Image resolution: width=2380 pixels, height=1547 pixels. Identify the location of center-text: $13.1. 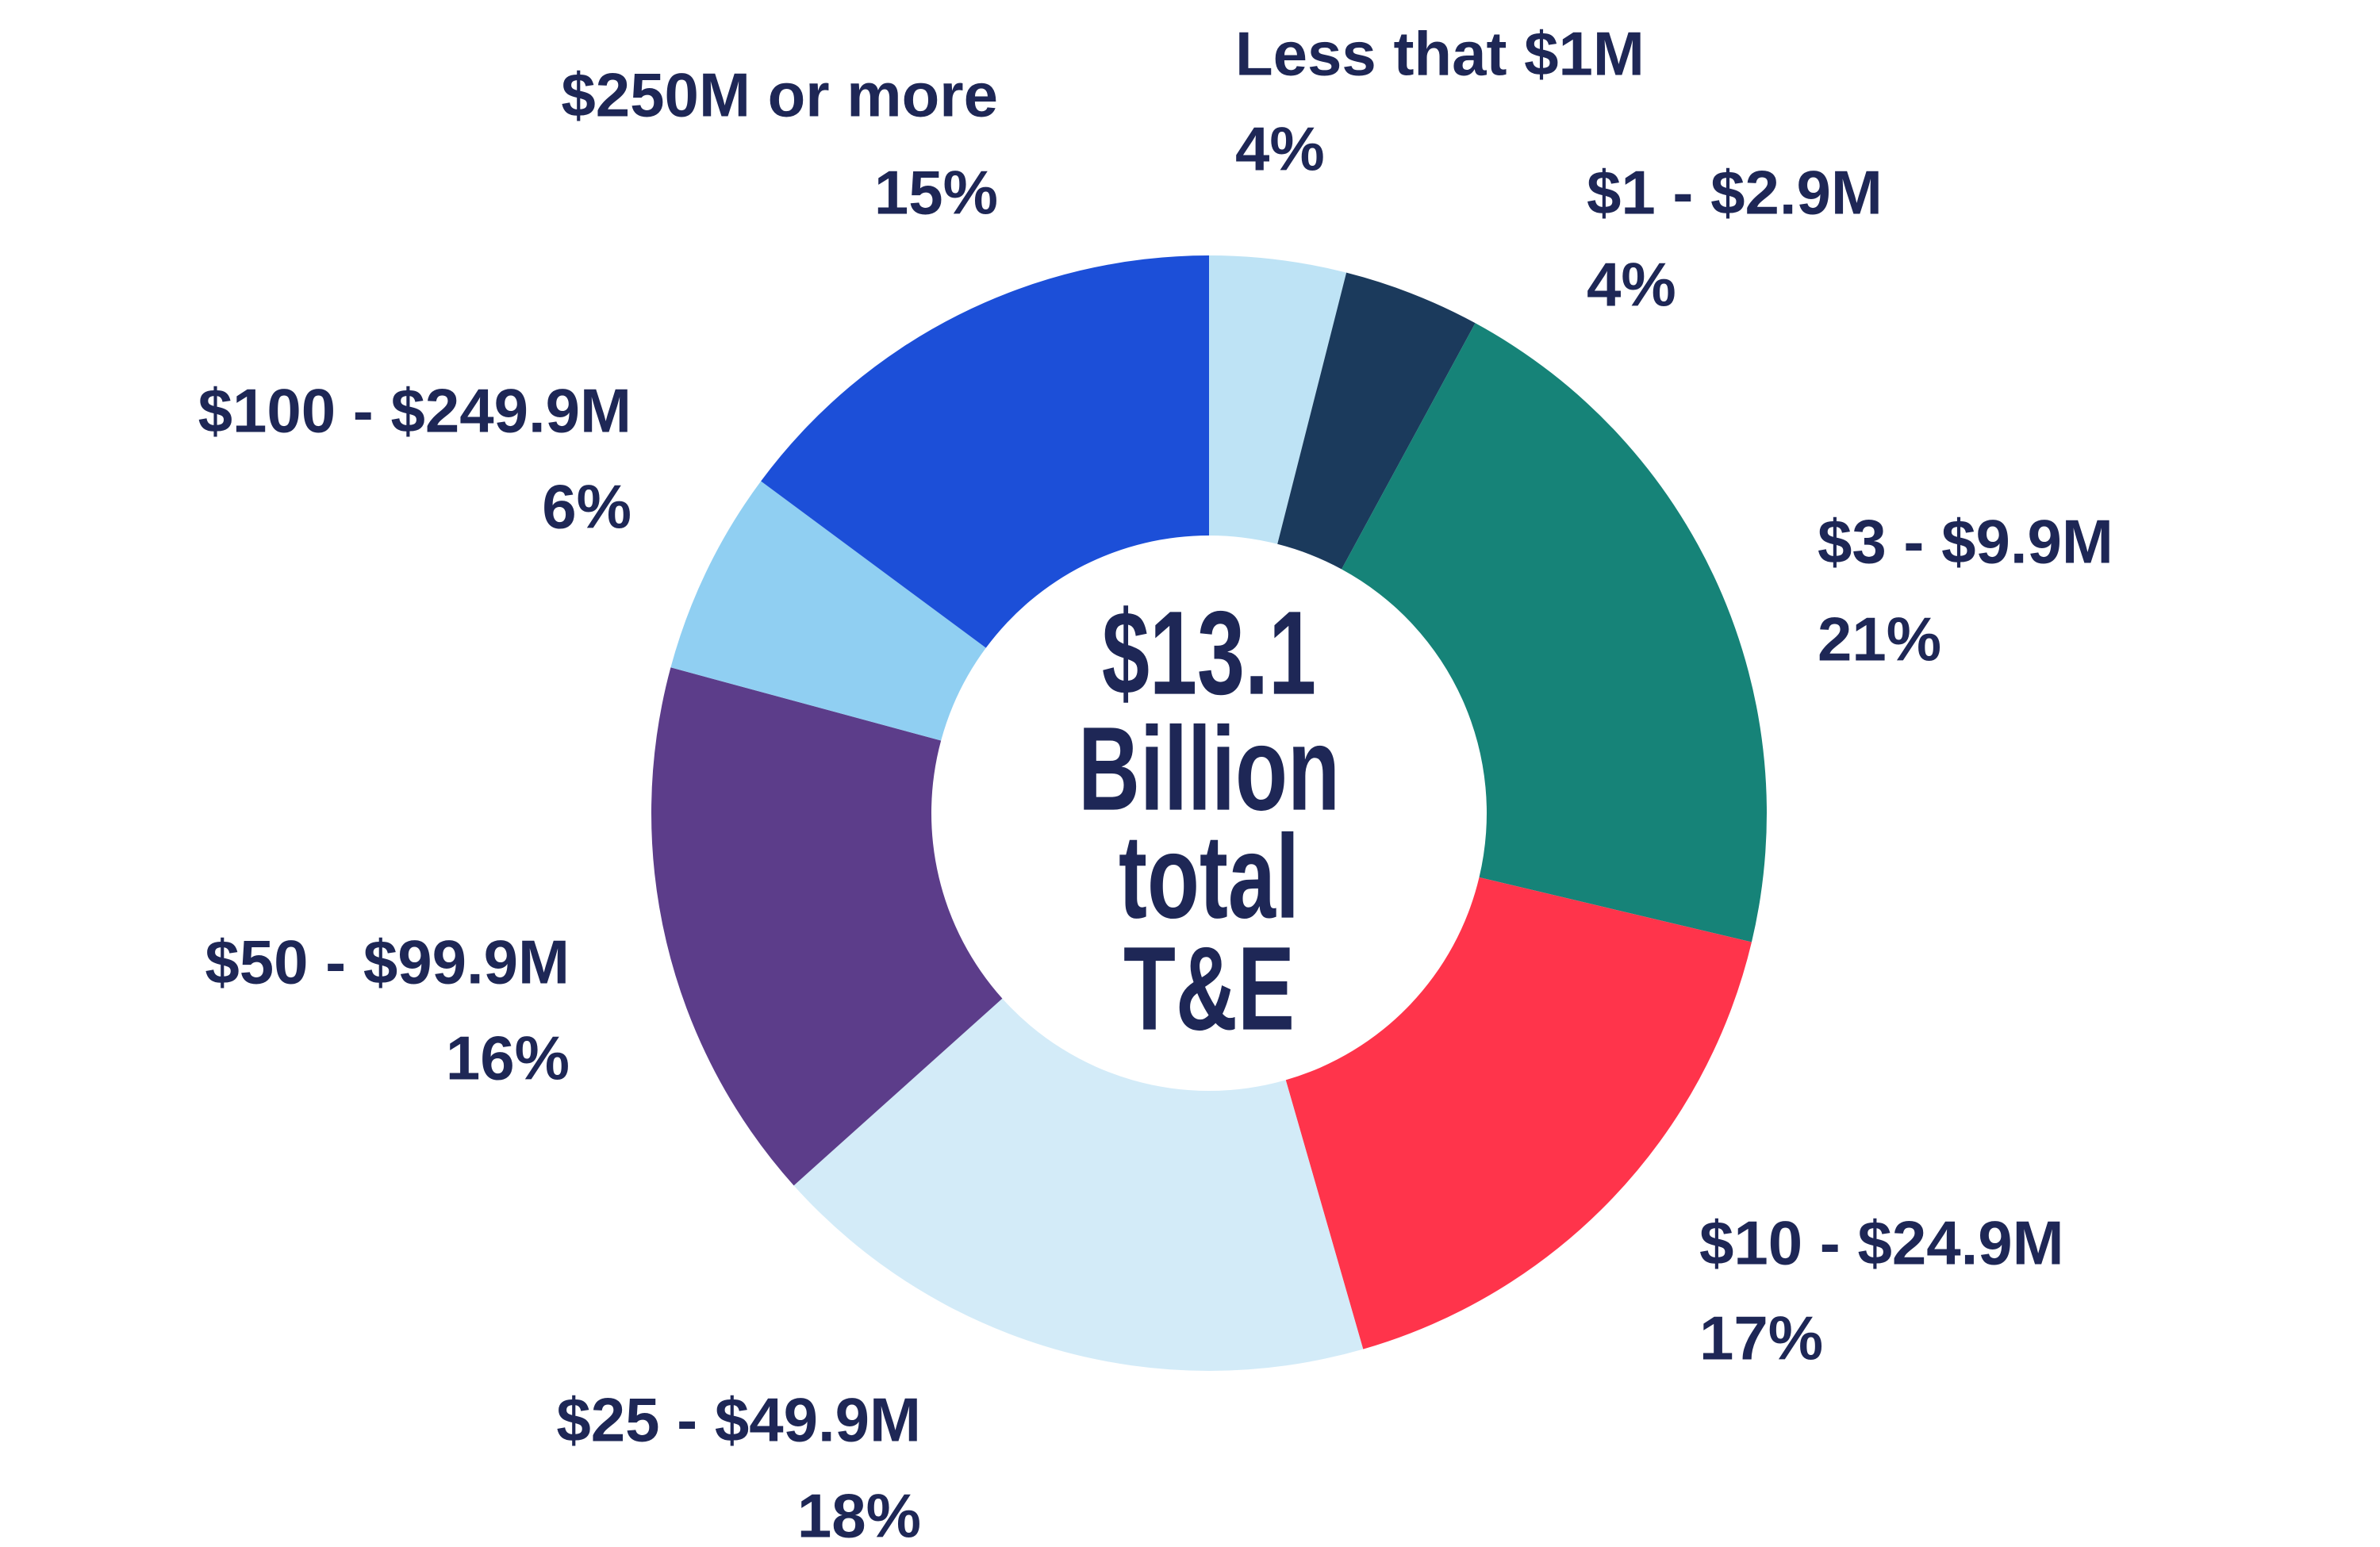
(1209, 653).